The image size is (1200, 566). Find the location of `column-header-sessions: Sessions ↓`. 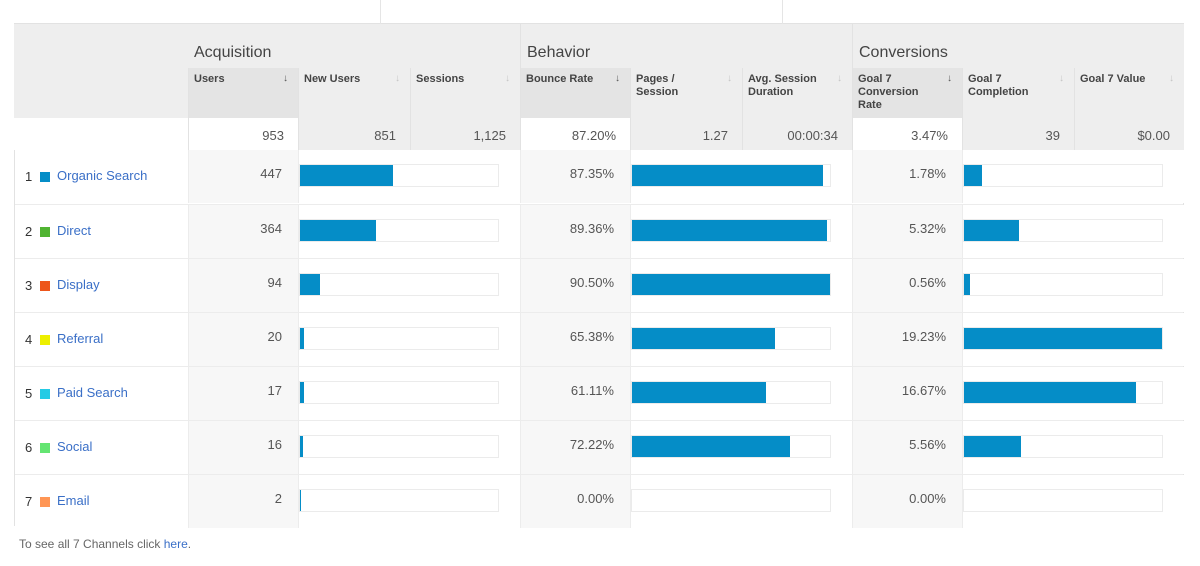

column-header-sessions: Sessions ↓ is located at coordinates (465, 93).